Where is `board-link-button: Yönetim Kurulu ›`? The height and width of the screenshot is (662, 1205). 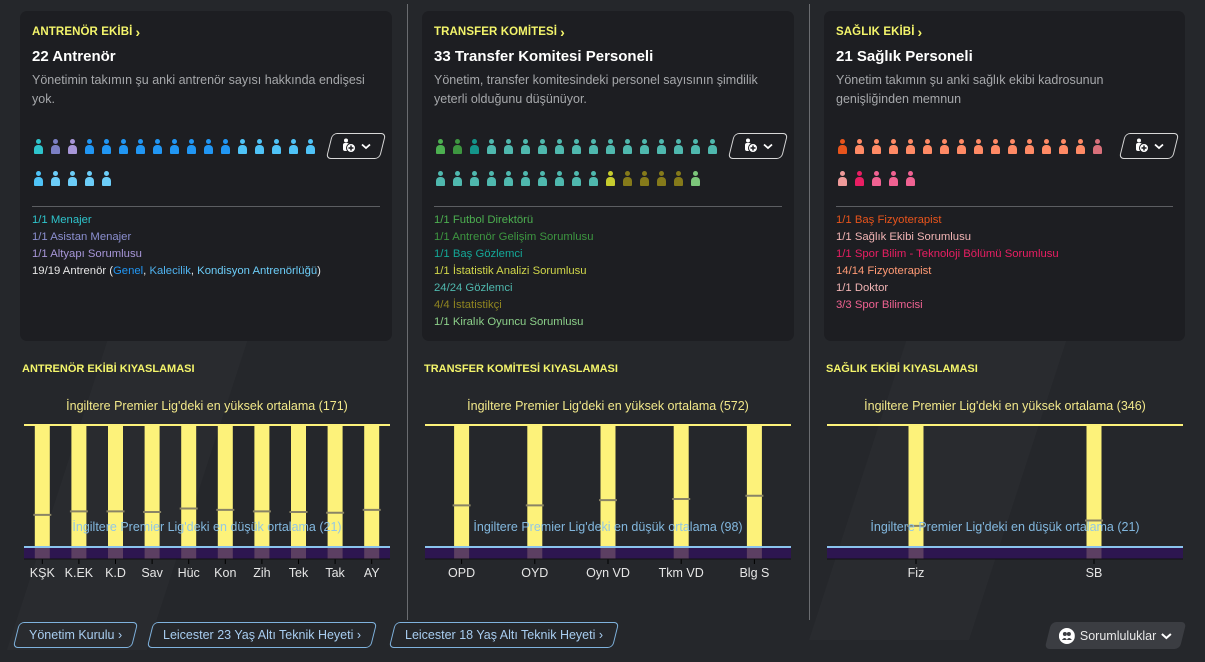
board-link-button: Yönetim Kurulu › is located at coordinates (75, 635).